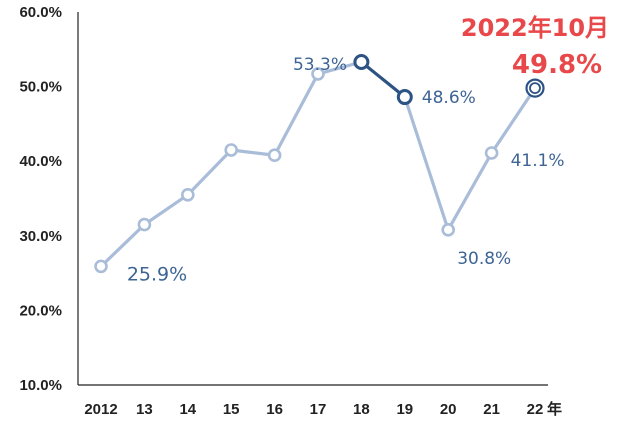  Describe the element at coordinates (144, 409) in the screenshot. I see `x-tick-label: 13` at that location.